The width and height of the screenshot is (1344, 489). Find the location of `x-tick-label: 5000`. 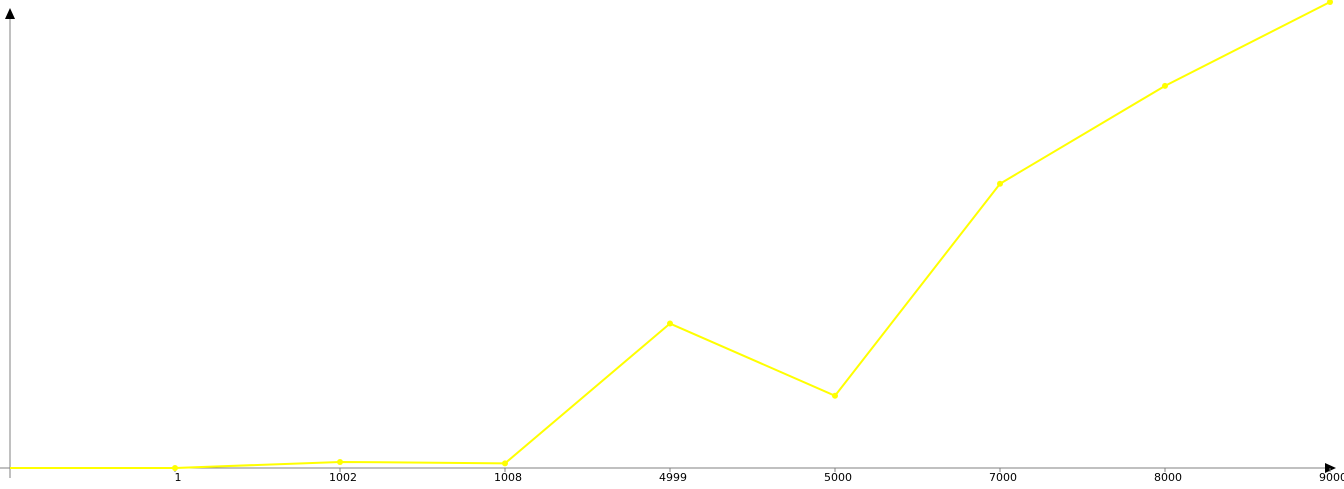

x-tick-label: 5000 is located at coordinates (838, 477).